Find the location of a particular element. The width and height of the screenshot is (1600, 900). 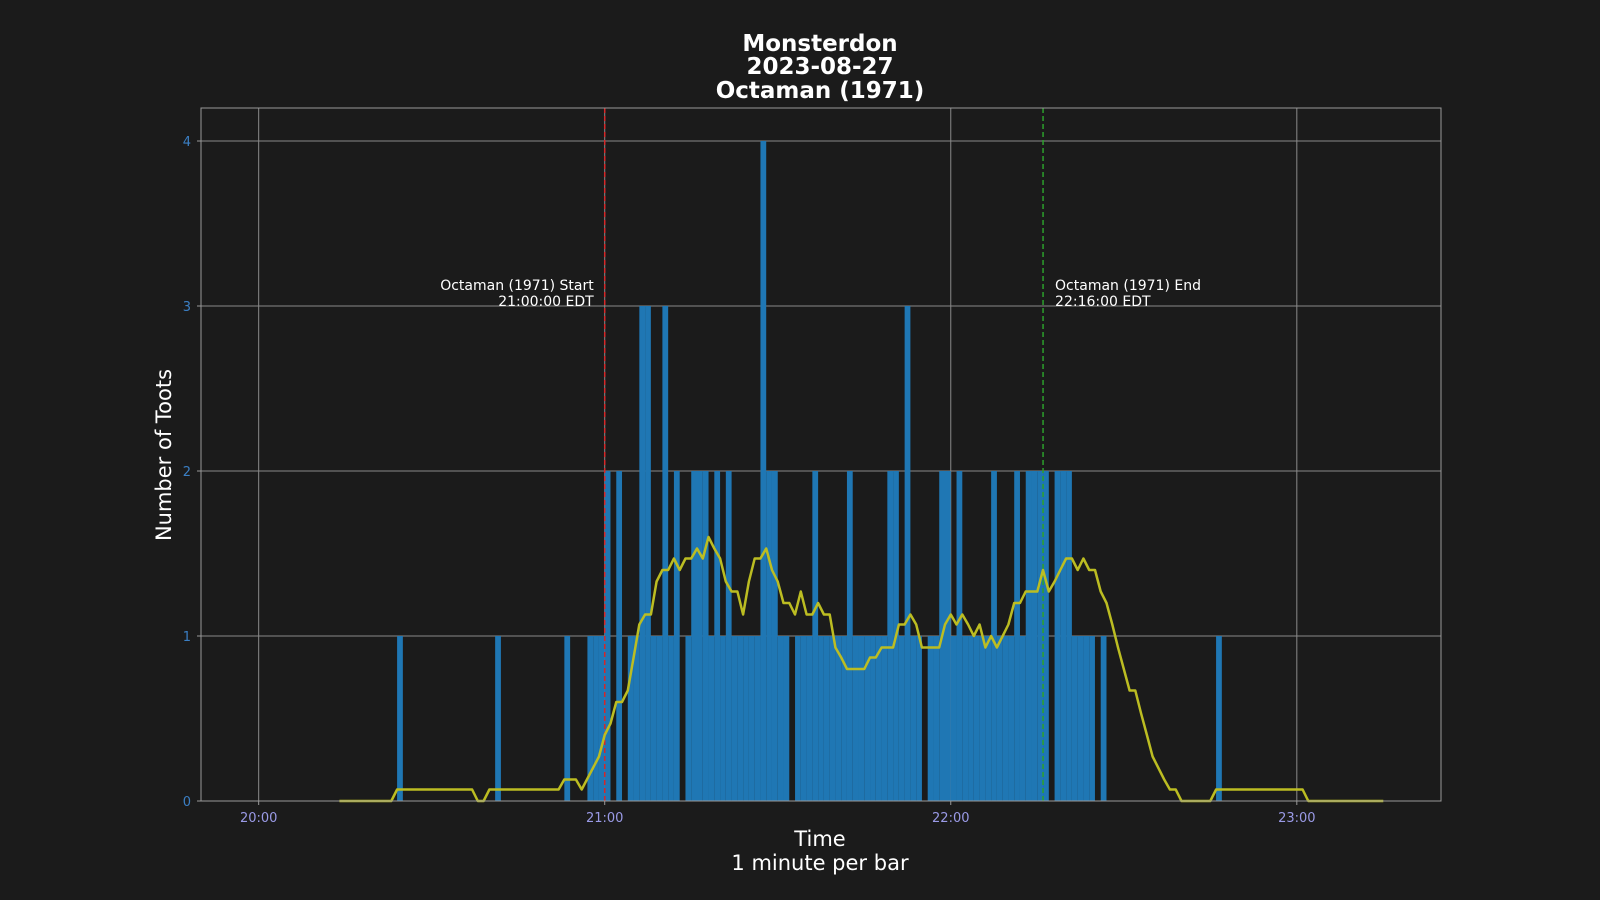

y-axis-label: Number of Toots is located at coordinates (164, 455).